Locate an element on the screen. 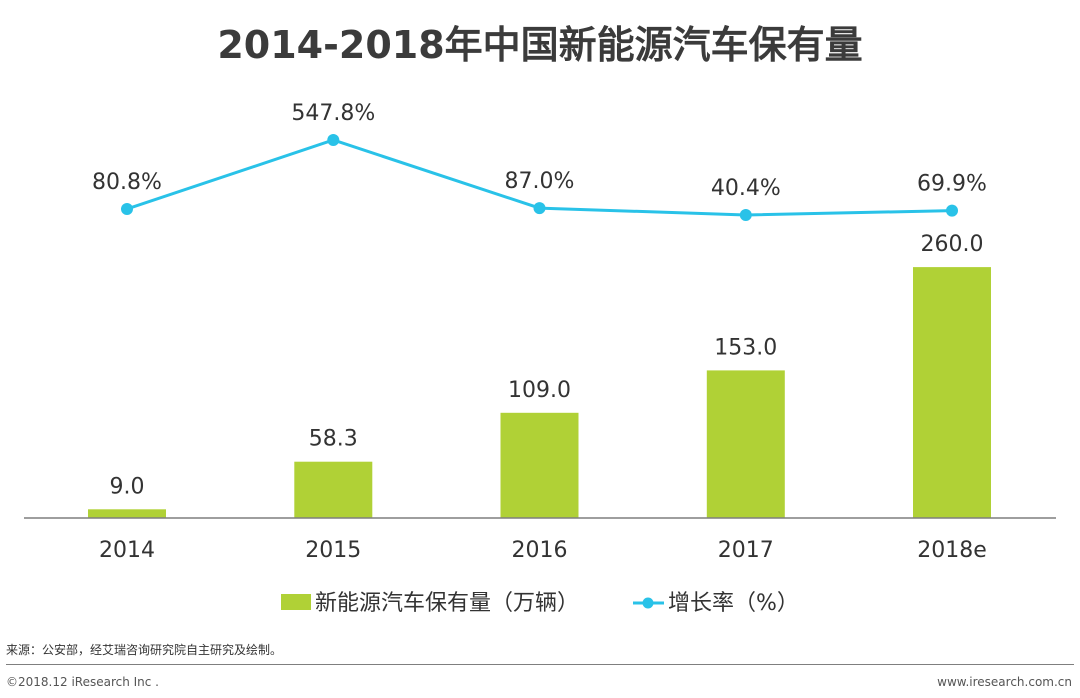 This screenshot has height=698, width=1080. copyright-text: ©2018.12 iResearch Inc . is located at coordinates (82, 682).